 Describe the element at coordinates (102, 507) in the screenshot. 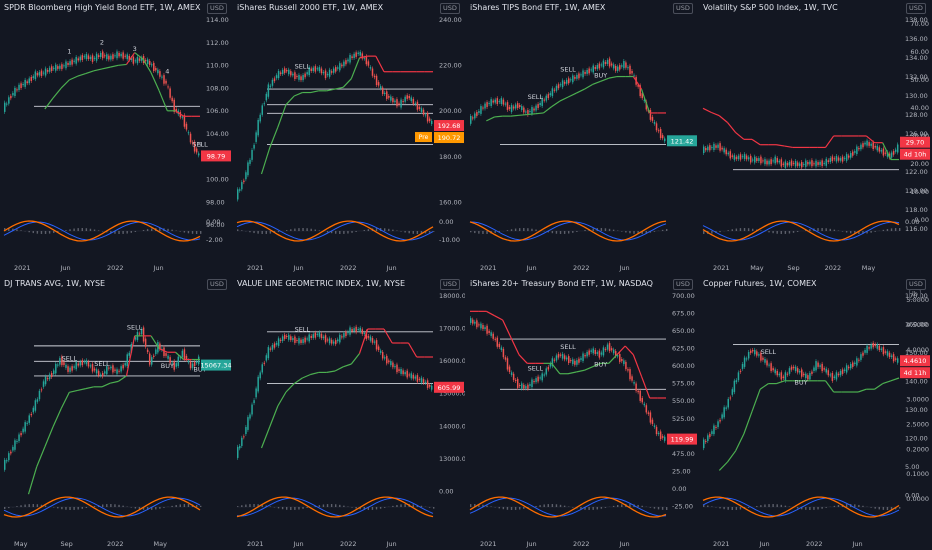

I see `osc-line` at that location.